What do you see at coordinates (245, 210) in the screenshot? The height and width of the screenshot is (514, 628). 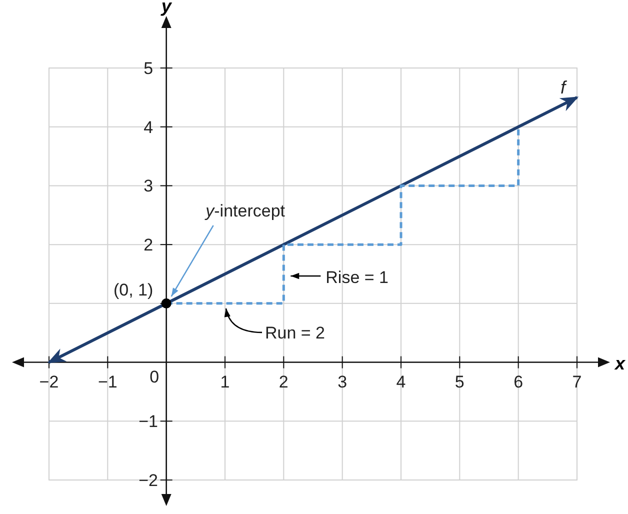 I see `annotation: y-intercept` at bounding box center [245, 210].